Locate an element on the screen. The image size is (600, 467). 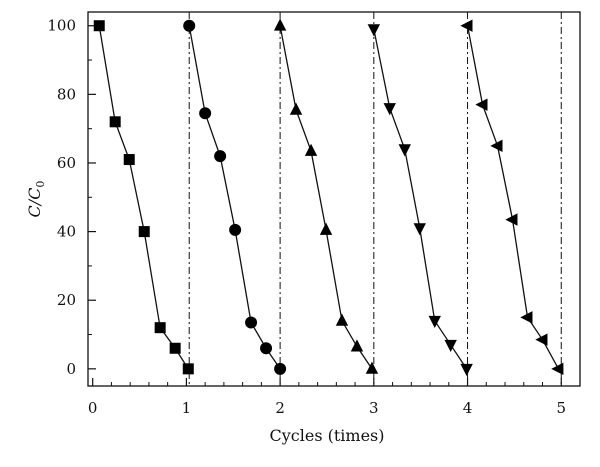
y-tick-label: 0 is located at coordinates (71, 369).